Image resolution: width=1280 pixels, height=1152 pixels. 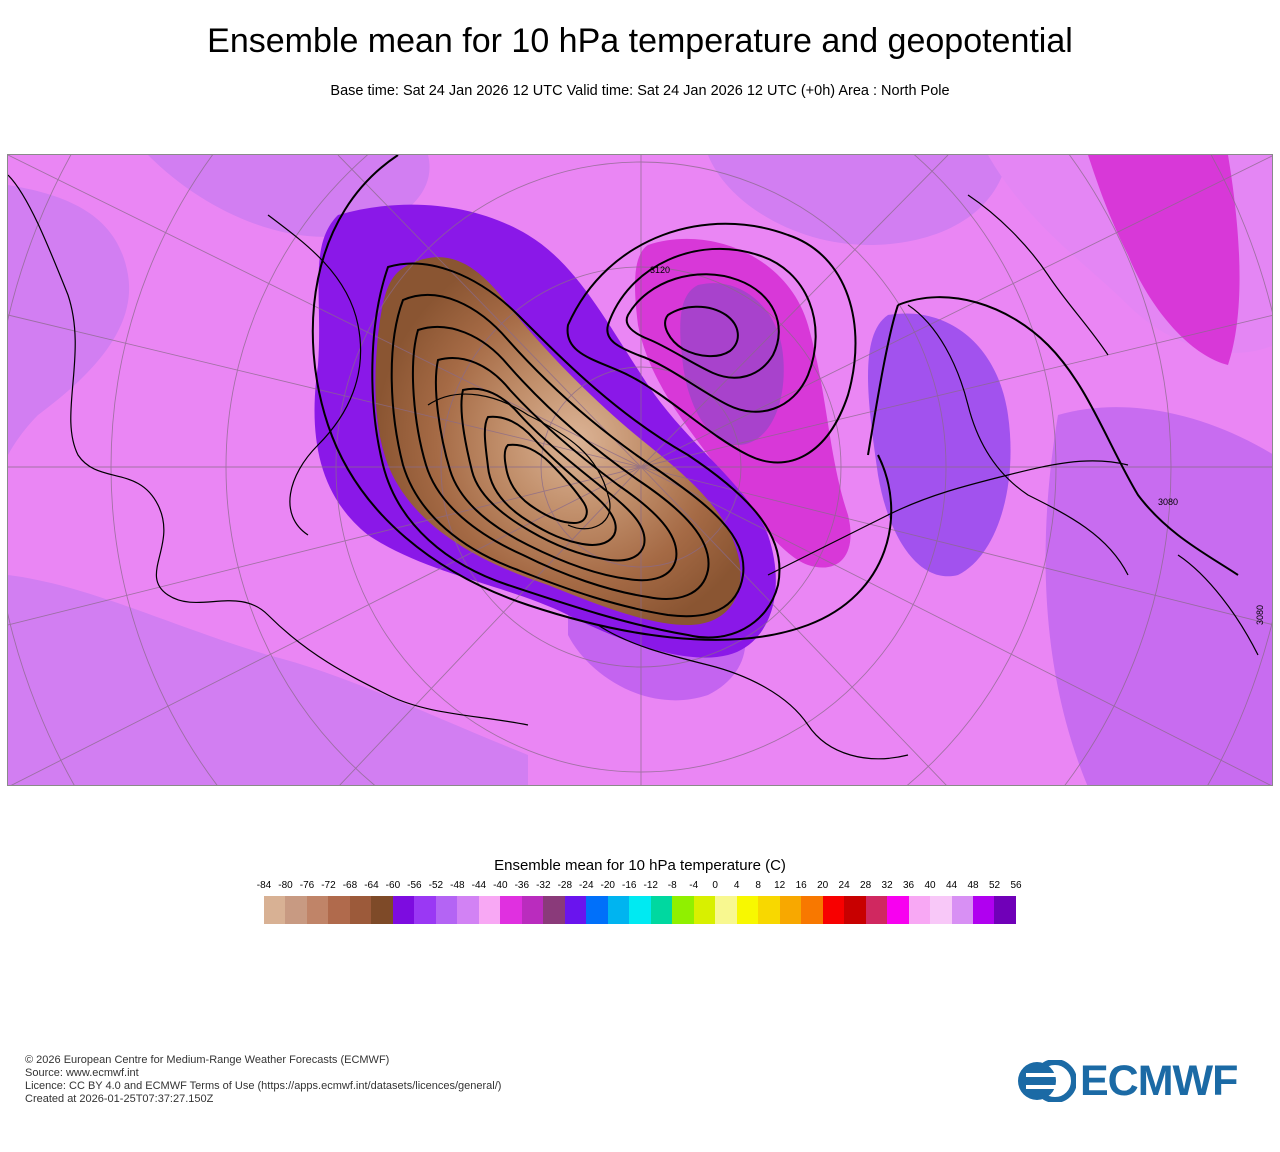 I want to click on legend-tick-label: 0, so click(x=715, y=885).